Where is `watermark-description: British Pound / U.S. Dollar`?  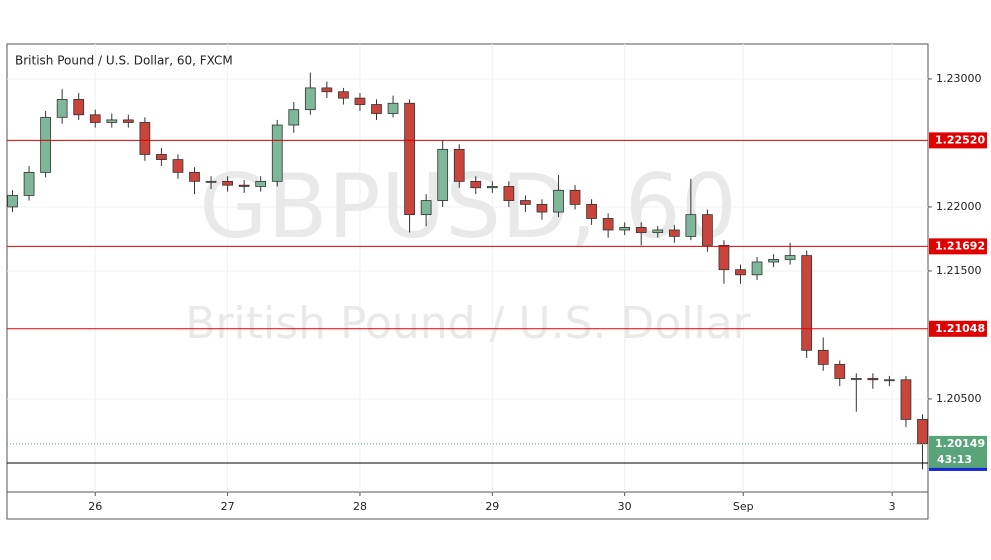 watermark-description: British Pound / U.S. Dollar is located at coordinates (468, 323).